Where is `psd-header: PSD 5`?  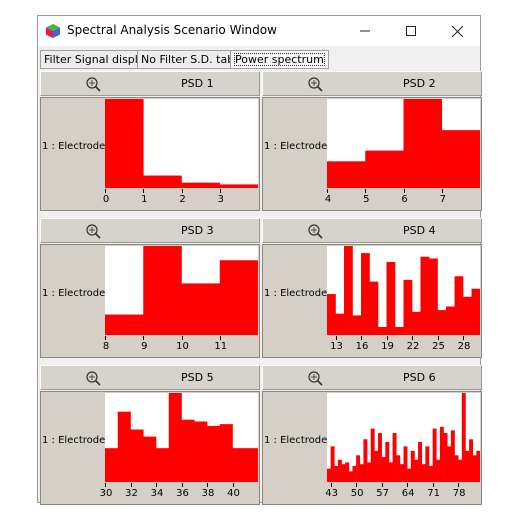 psd-header: PSD 5 is located at coordinates (150, 377).